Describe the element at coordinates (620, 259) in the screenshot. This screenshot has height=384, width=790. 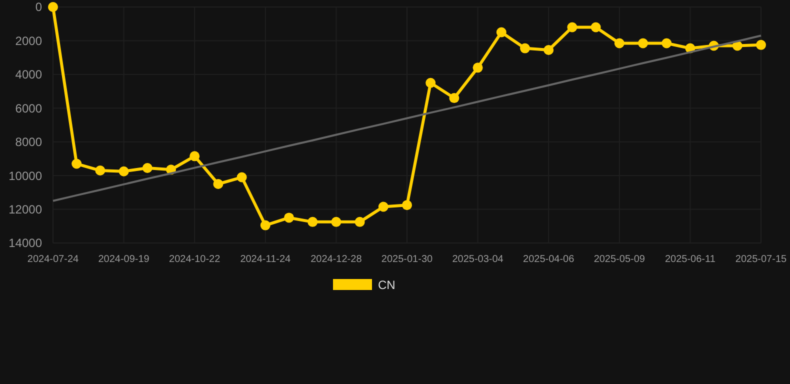
I see `x-tick-label: 2025-05-09` at that location.